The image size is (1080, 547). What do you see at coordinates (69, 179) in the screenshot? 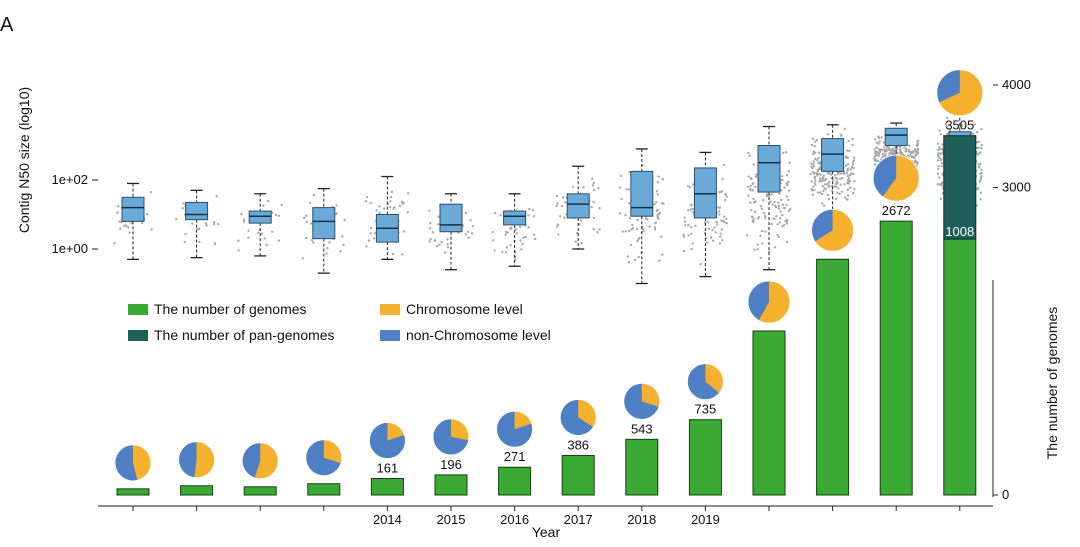
I see `top-y-tick-label: 1e+02` at bounding box center [69, 179].